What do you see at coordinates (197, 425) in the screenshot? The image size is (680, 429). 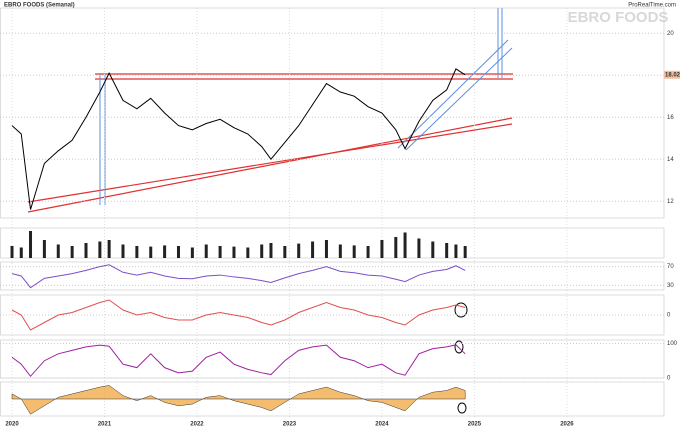 I see `x-tick-label: 2022` at bounding box center [197, 425].